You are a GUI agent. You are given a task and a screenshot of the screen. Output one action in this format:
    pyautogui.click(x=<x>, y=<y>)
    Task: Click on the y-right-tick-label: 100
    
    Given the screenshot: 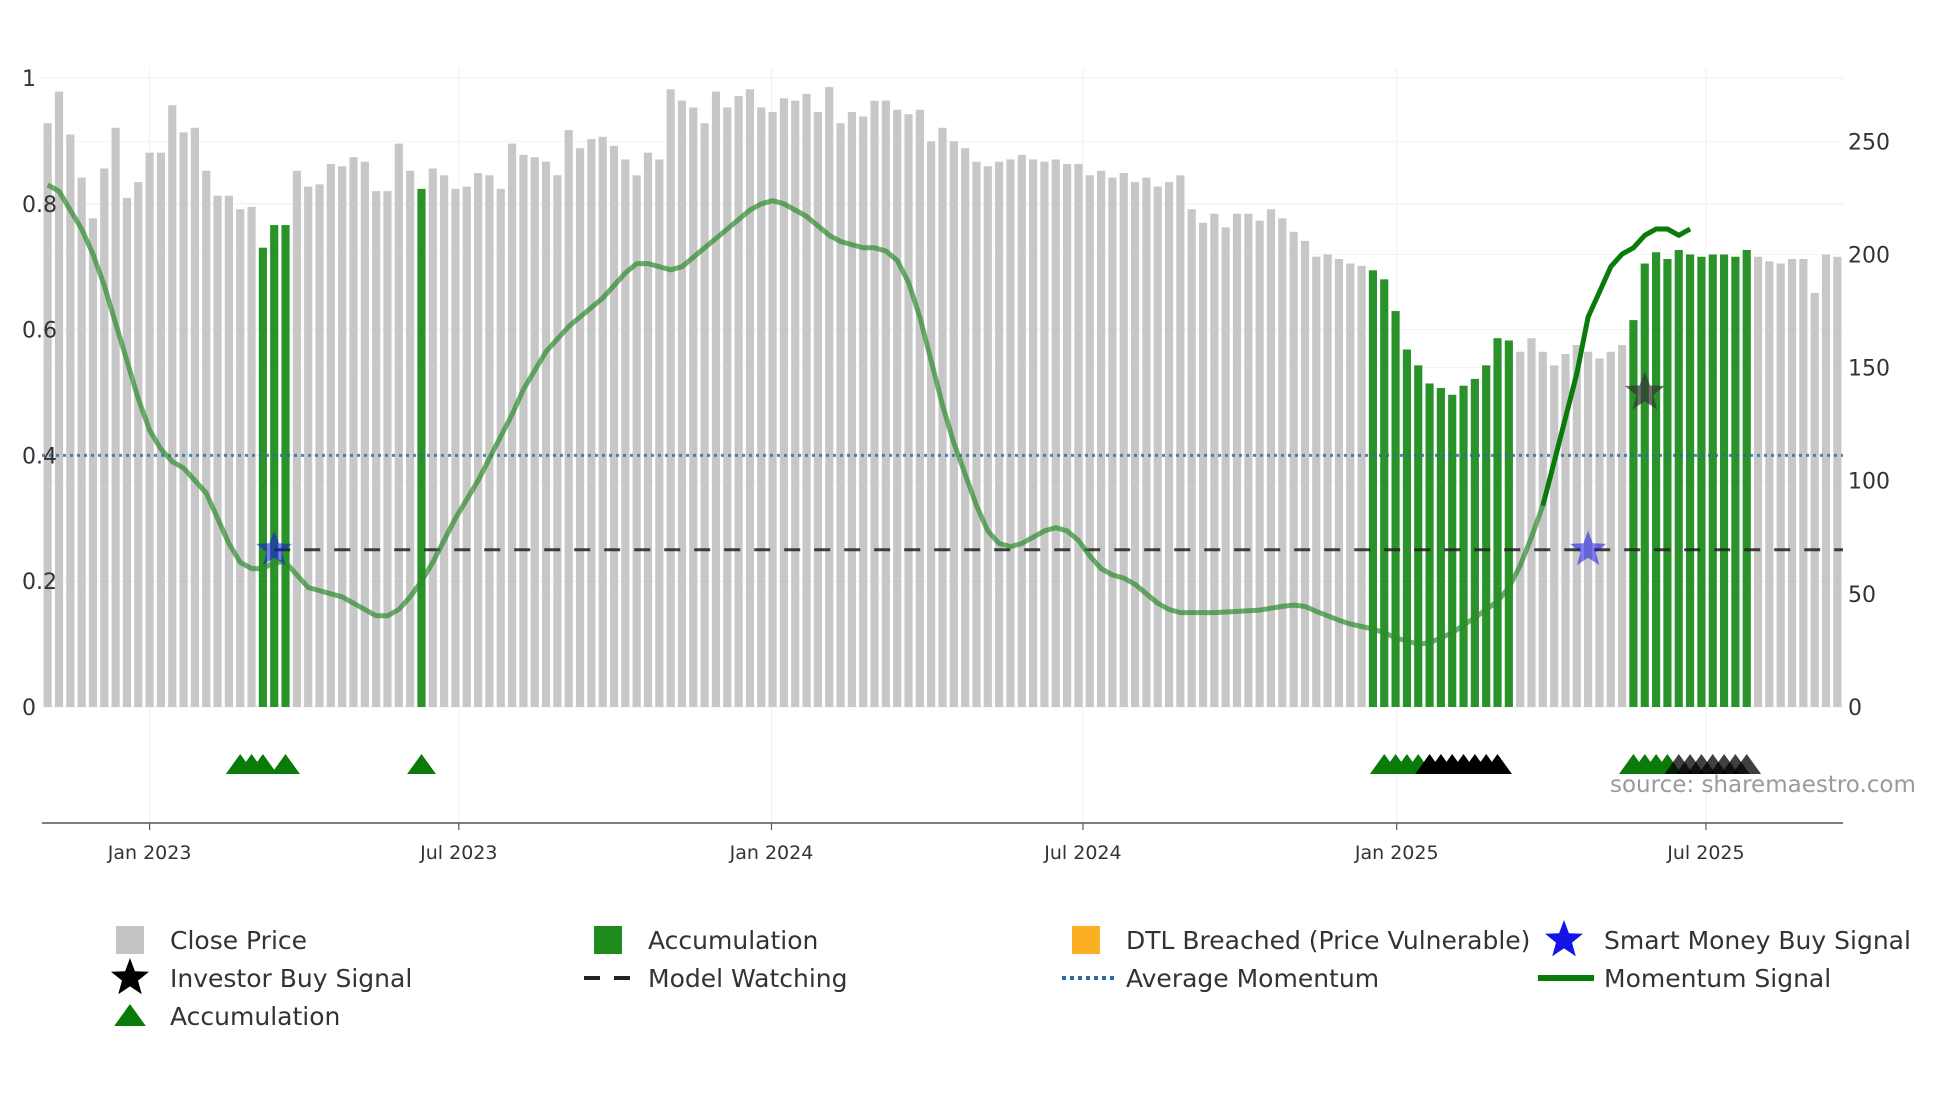 What is the action you would take?
    pyautogui.click(x=1869, y=482)
    